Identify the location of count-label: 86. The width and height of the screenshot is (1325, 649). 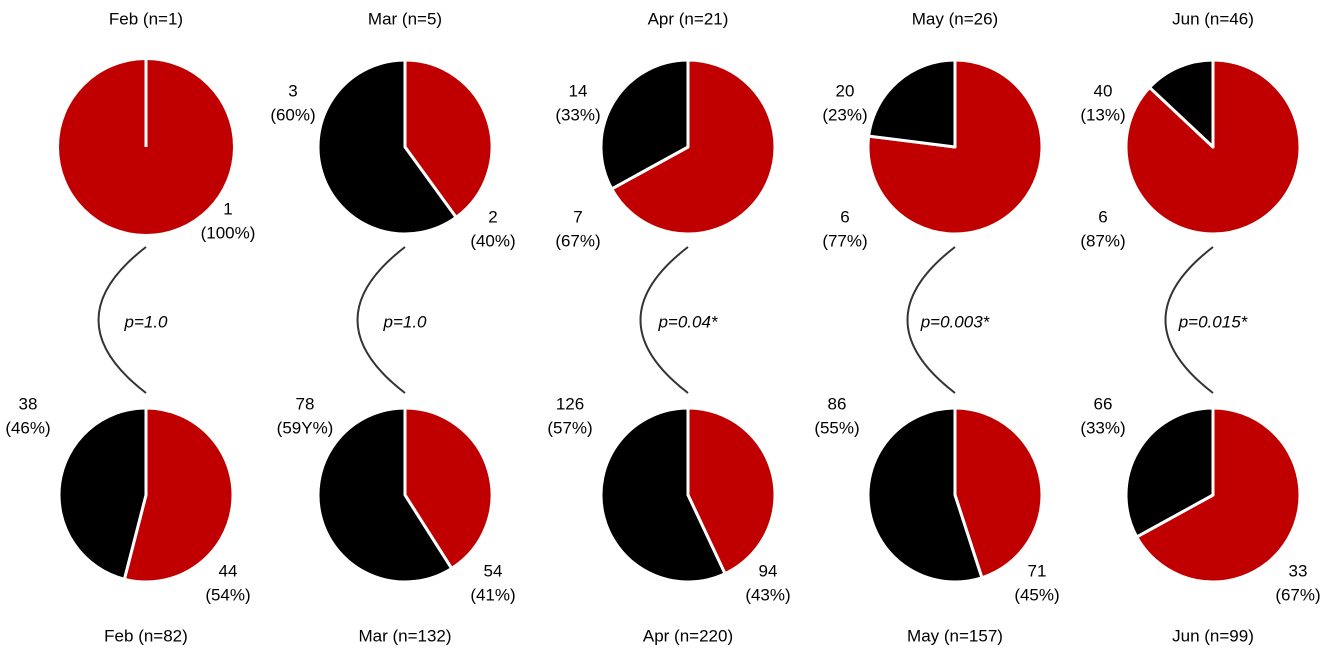
(837, 403).